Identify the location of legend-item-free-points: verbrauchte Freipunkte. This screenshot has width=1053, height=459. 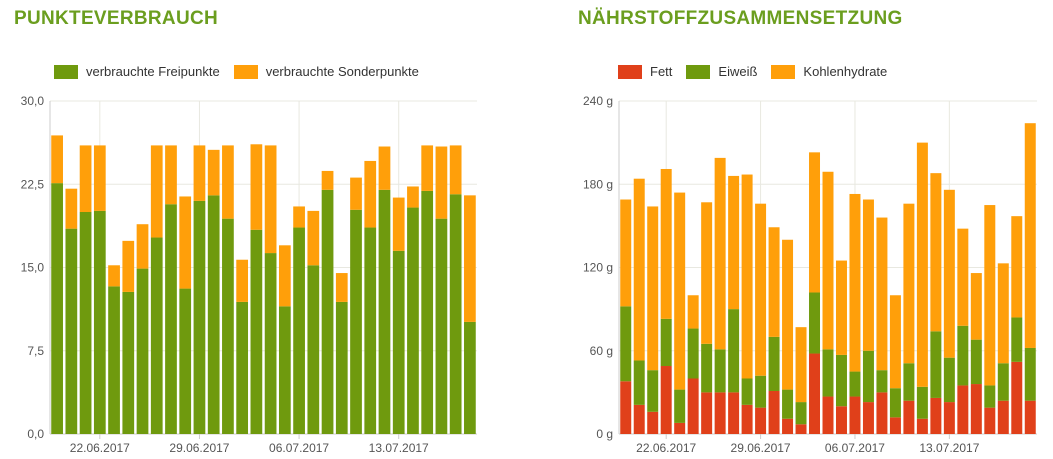
(137, 71).